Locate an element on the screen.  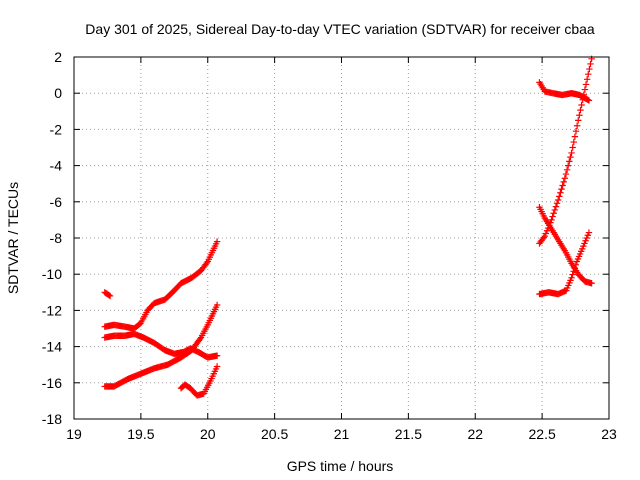
y-tick-label: -12 is located at coordinates (52, 310).